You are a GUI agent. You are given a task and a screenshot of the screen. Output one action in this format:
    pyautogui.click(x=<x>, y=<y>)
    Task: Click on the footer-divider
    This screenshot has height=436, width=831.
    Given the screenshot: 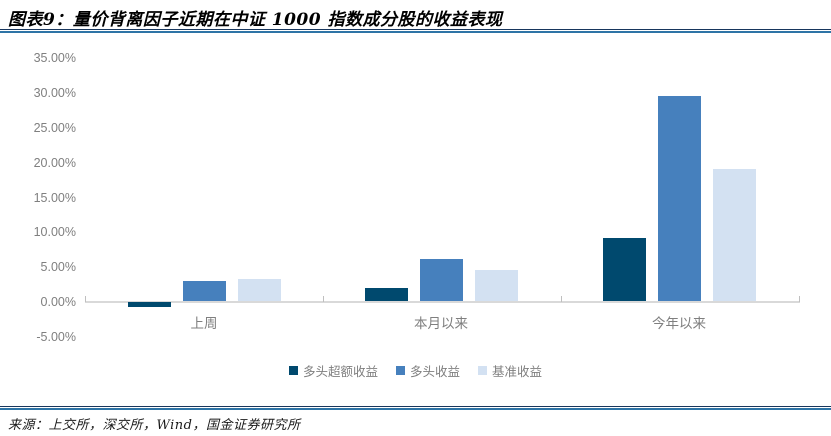 What is the action you would take?
    pyautogui.click(x=415, y=408)
    